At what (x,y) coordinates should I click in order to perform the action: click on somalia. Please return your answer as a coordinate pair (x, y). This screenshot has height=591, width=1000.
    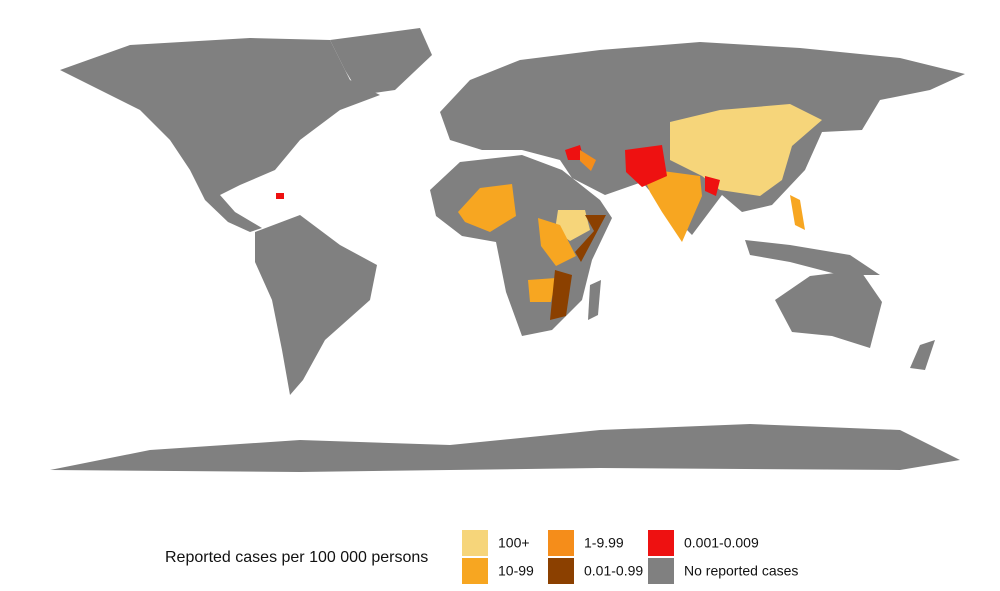
    Looking at the image, I should click on (590, 238).